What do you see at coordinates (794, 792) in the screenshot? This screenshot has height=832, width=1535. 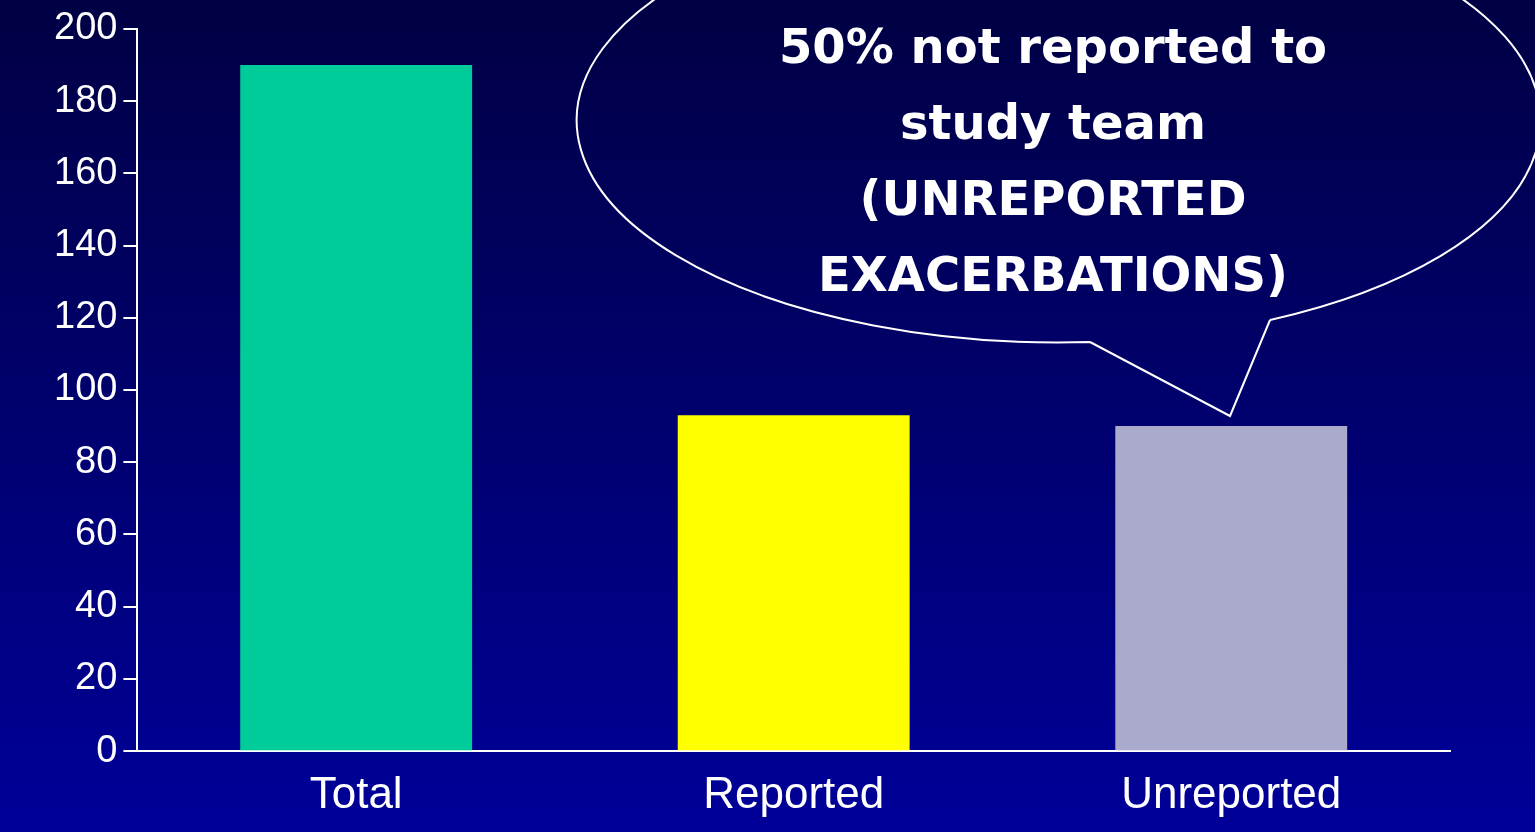 I see `x-tick-label: Reported` at bounding box center [794, 792].